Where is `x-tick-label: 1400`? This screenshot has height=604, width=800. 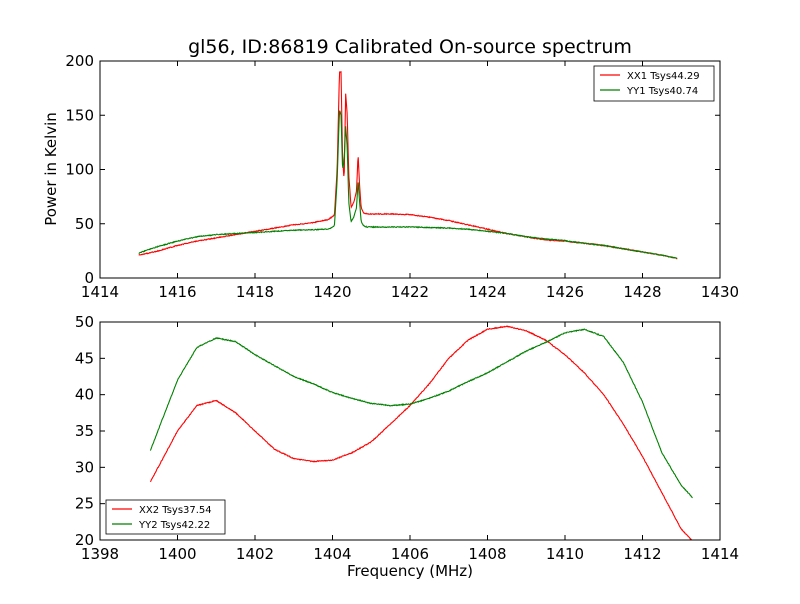 x-tick-label: 1400 is located at coordinates (177, 554).